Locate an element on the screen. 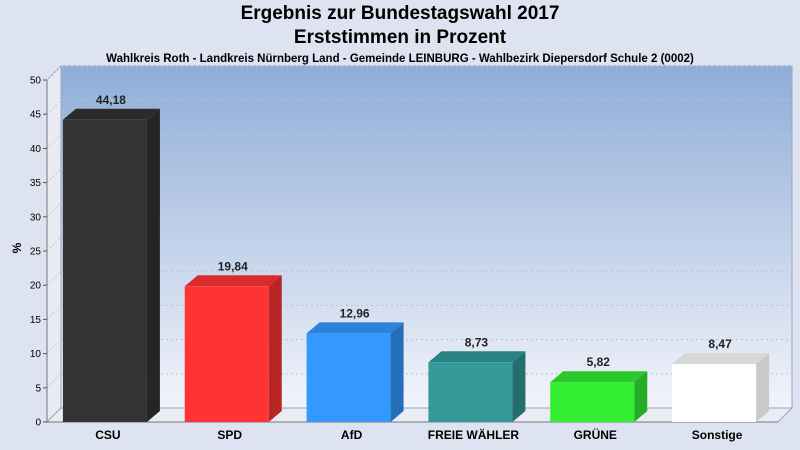 This screenshot has height=450, width=800. x-tick-label: SPD is located at coordinates (229, 435).